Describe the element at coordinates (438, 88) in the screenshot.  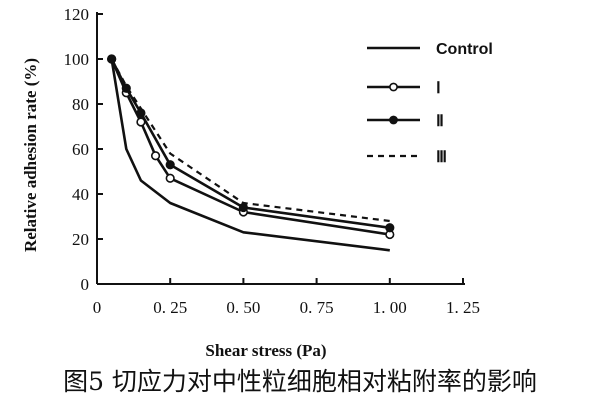
I see `legend-label-1: Ⅰ` at that location.